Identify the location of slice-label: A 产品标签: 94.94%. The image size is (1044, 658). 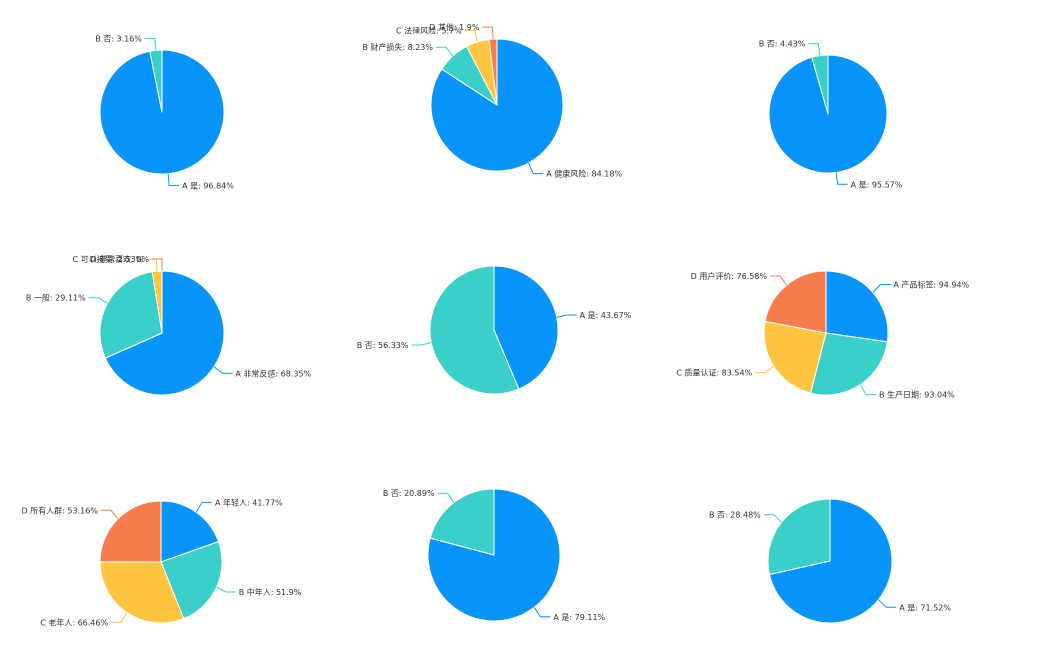
(931, 285).